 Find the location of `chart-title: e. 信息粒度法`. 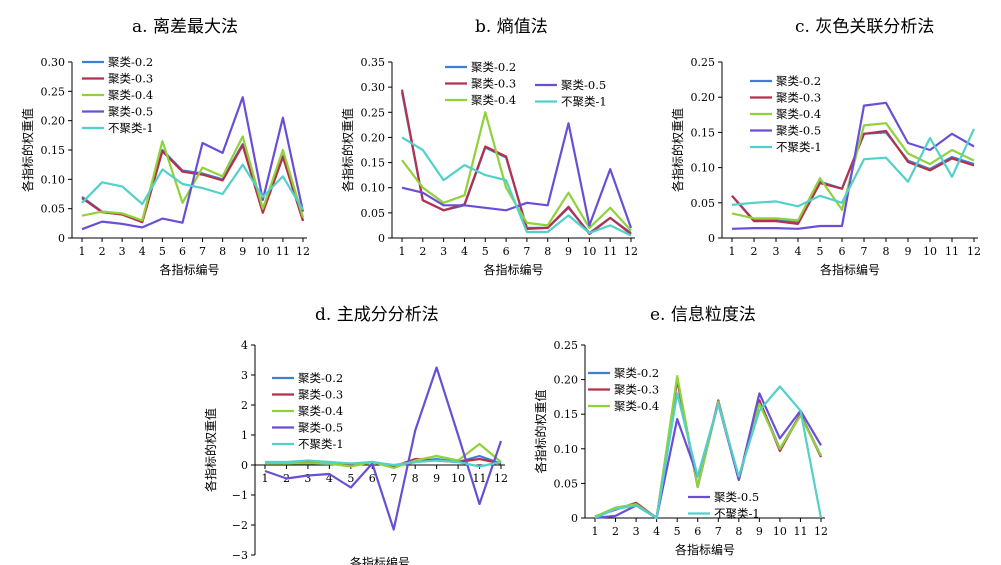

chart-title: e. 信息粒度法 is located at coordinates (703, 315).